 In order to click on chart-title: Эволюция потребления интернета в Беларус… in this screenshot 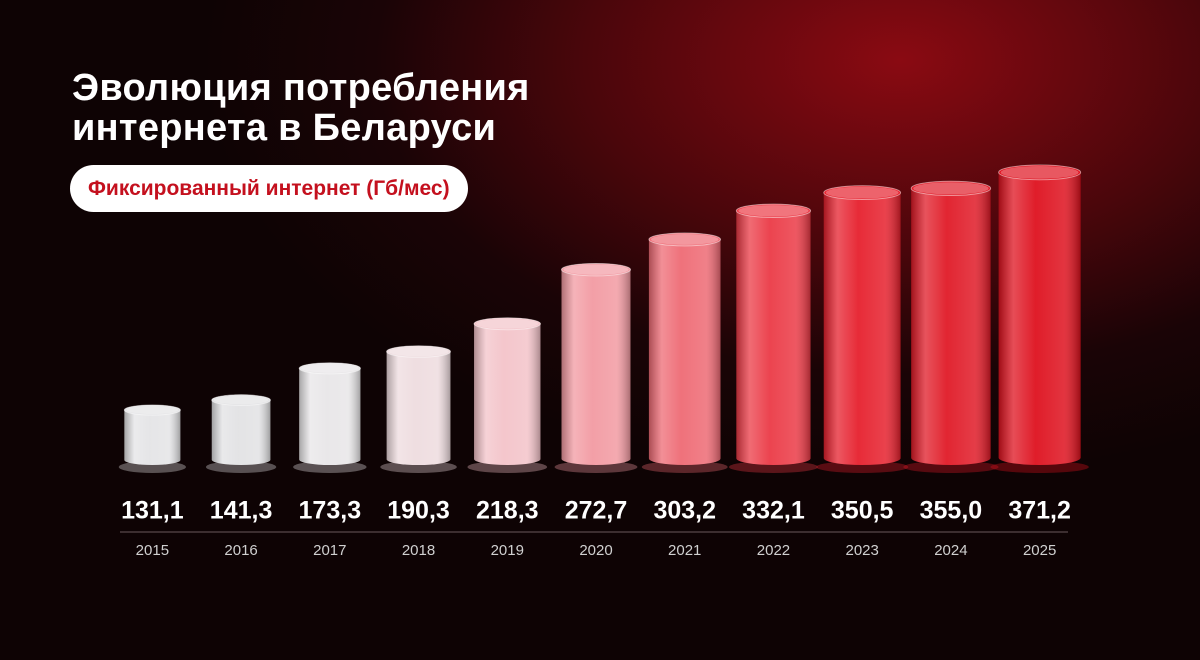, I will do `click(301, 108)`.